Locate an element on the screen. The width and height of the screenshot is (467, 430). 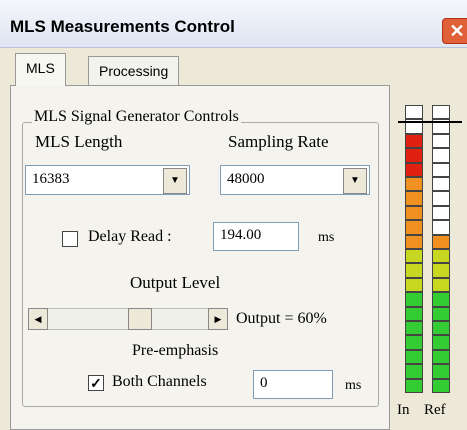
label: Output Level is located at coordinates (175, 282).